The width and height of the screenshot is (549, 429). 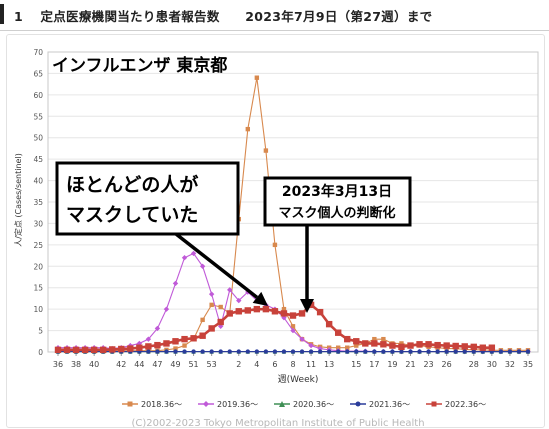 I want to click on x-tick-label: 26, so click(x=447, y=364).